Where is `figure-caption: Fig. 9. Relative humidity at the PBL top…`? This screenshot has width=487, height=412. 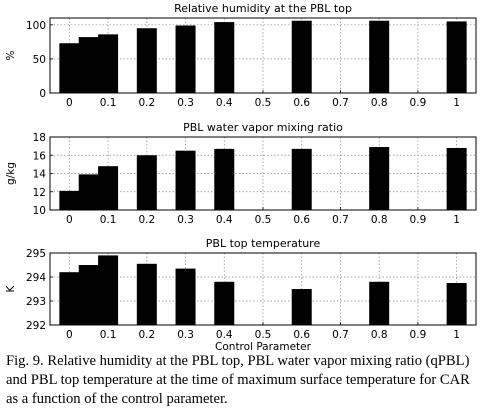
figure-caption: Fig. 9. Relative humidity at the PBL top… is located at coordinates (238, 380).